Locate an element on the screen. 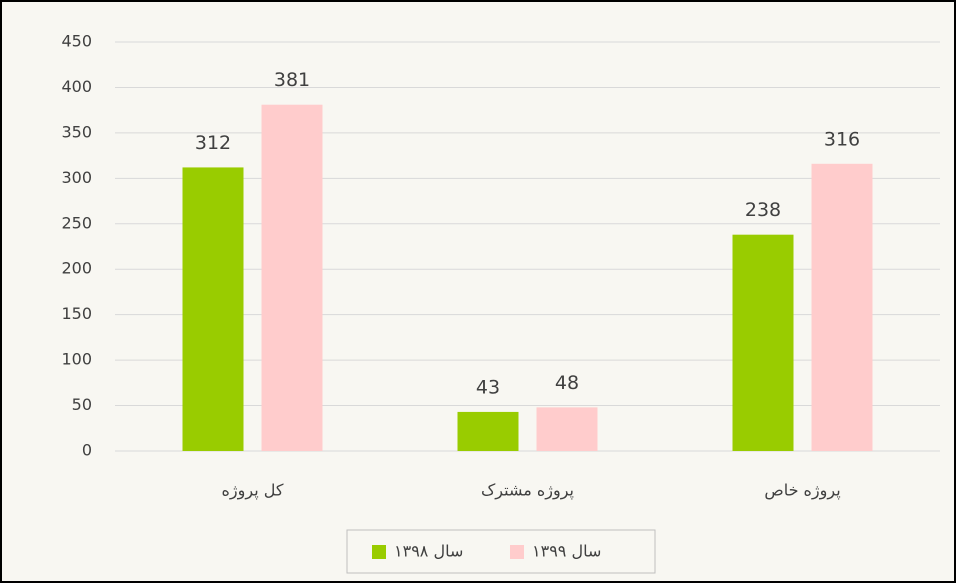 The image size is (956, 583). legend-box is located at coordinates (501, 551).